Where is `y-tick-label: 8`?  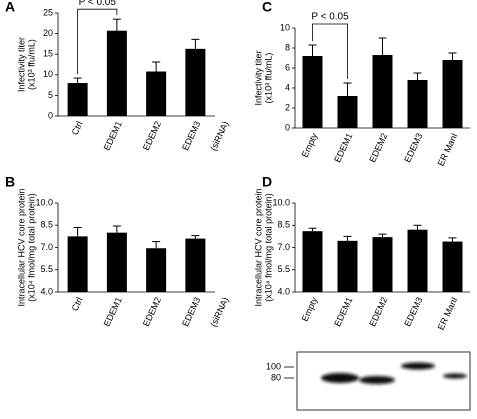
y-tick-label: 8 is located at coordinates (287, 47).